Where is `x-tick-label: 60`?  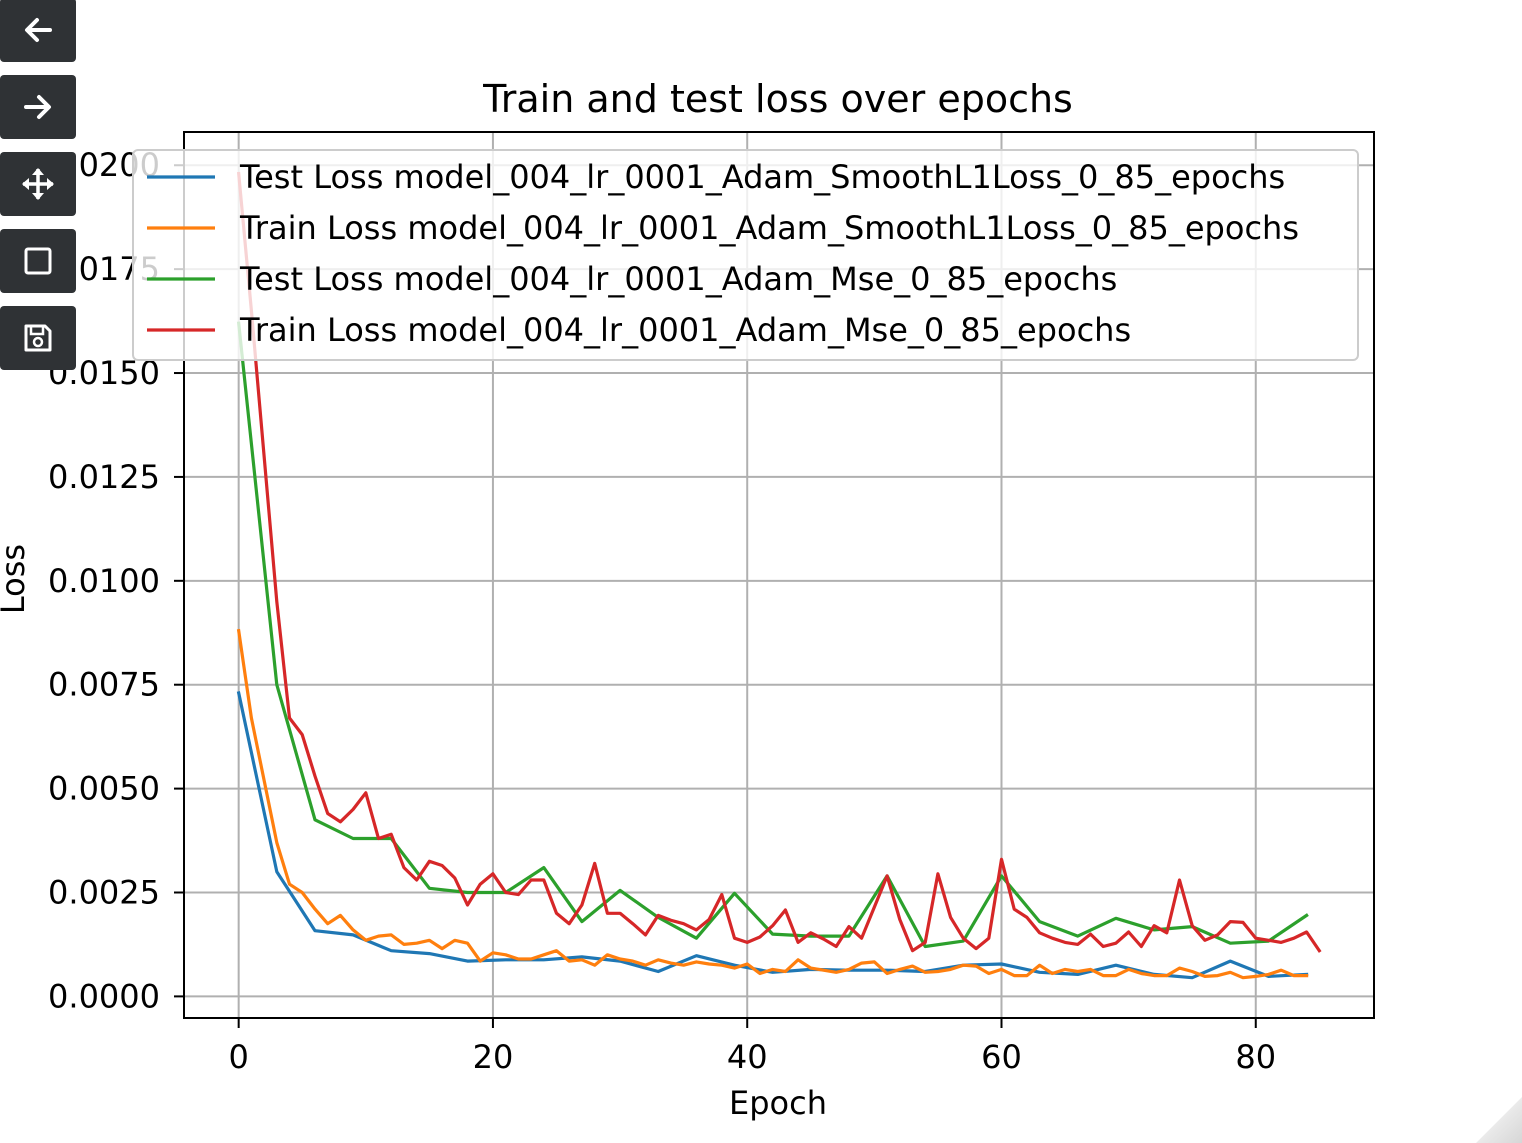 x-tick-label: 60 is located at coordinates (1001, 1057).